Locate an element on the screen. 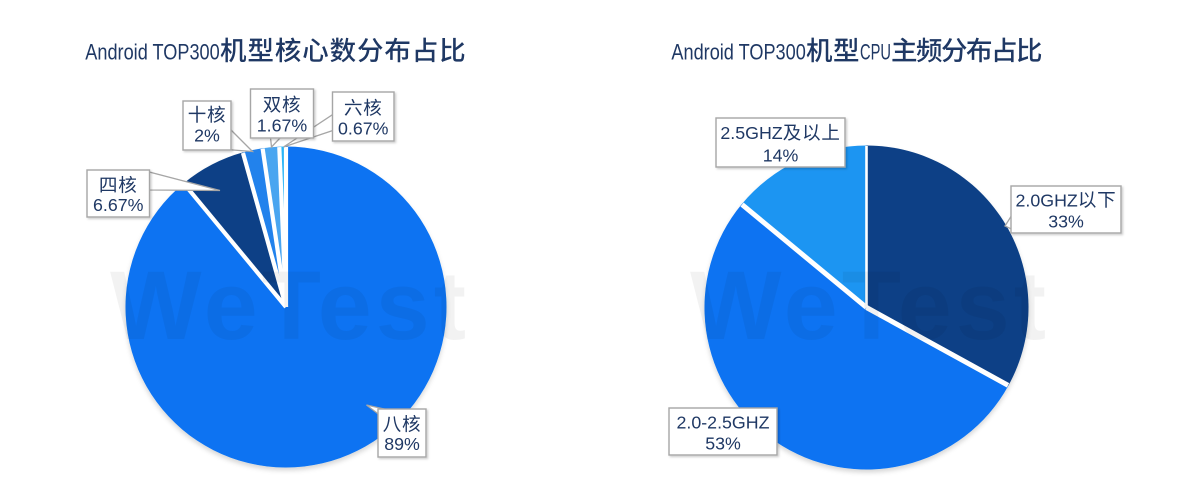 Image resolution: width=1183 pixels, height=495 pixels. svg-text: 33% is located at coordinates (1066, 222).